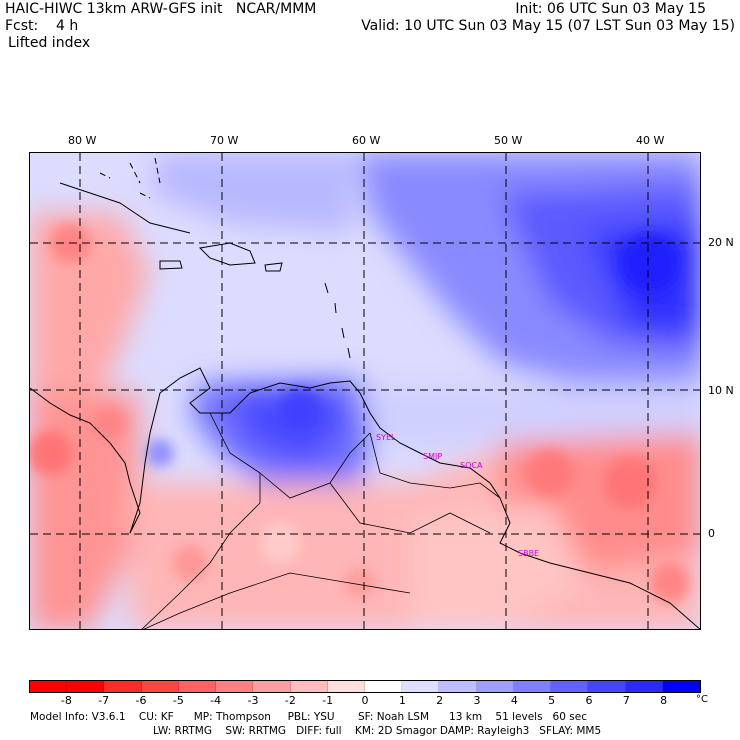 Image resolution: width=740 pixels, height=740 pixels. I want to click on colorbar-tick-label: -7, so click(104, 700).